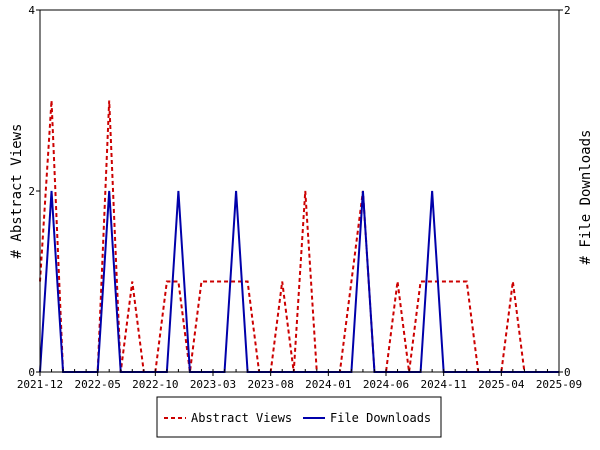  Describe the element at coordinates (241, 418) in the screenshot. I see `legend-label-abstract-views: Abstract Views` at that location.